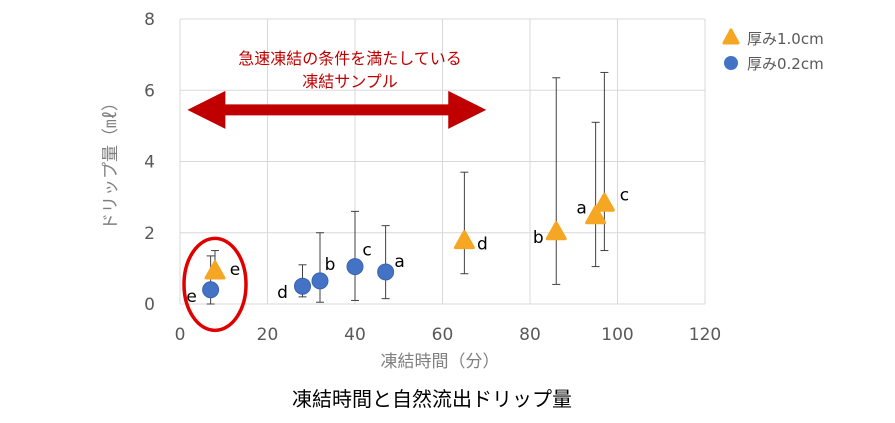  I want to click on legend: 厚み1.0cm 厚み0.2cm, so click(773, 50).